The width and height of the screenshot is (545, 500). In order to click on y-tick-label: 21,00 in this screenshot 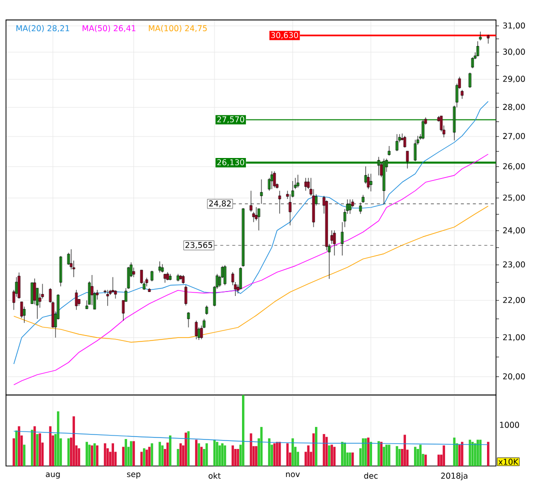, I will do `click(514, 338)`.